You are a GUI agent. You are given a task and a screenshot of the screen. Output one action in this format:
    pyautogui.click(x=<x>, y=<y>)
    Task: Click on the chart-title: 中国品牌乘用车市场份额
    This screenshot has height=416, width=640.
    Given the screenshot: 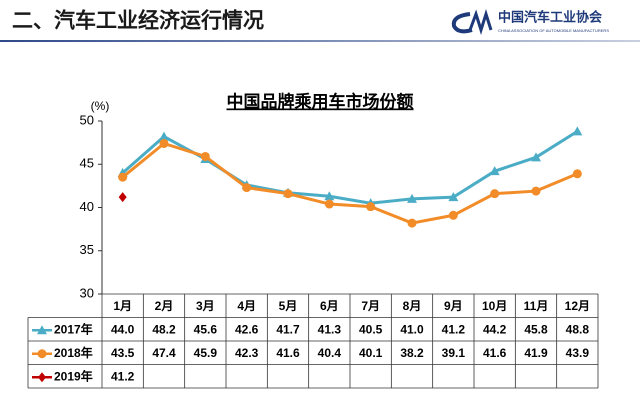 What is the action you would take?
    pyautogui.click(x=320, y=101)
    